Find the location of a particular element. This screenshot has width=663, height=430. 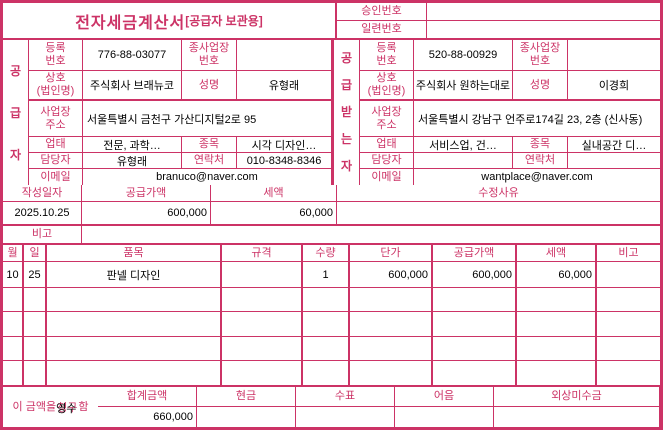

supplier-name-value: 주식회사 브래뉴코 is located at coordinates (132, 86).